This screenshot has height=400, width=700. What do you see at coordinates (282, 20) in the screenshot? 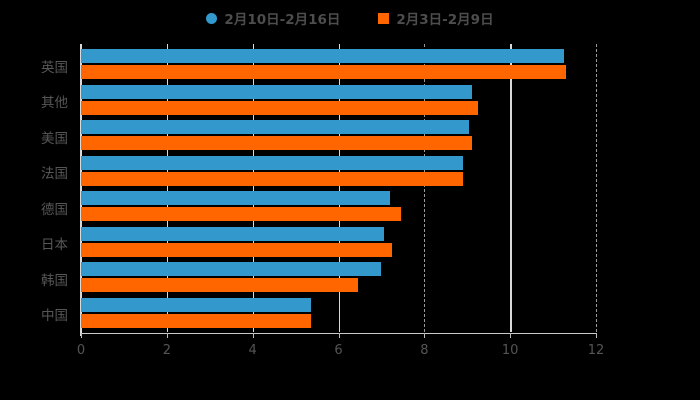
I see `legend-label-series-1: 2月10日-2月16日` at bounding box center [282, 20].